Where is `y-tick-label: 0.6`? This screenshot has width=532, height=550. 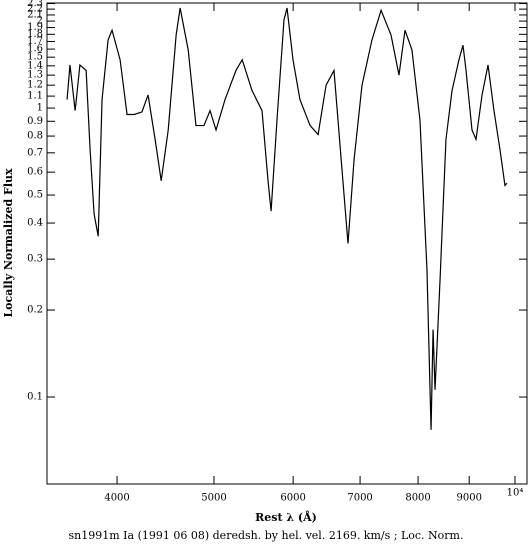
y-tick-label: 0.6 is located at coordinates (35, 172).